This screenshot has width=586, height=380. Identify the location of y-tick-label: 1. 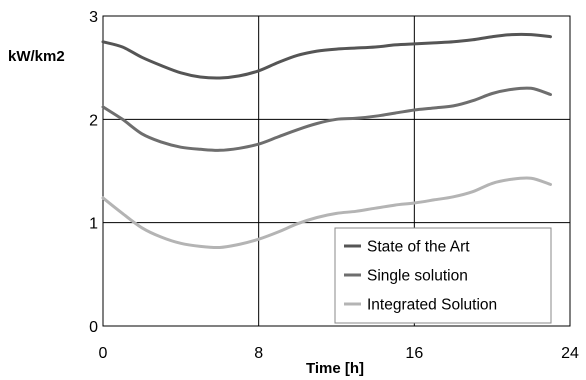
(93, 224).